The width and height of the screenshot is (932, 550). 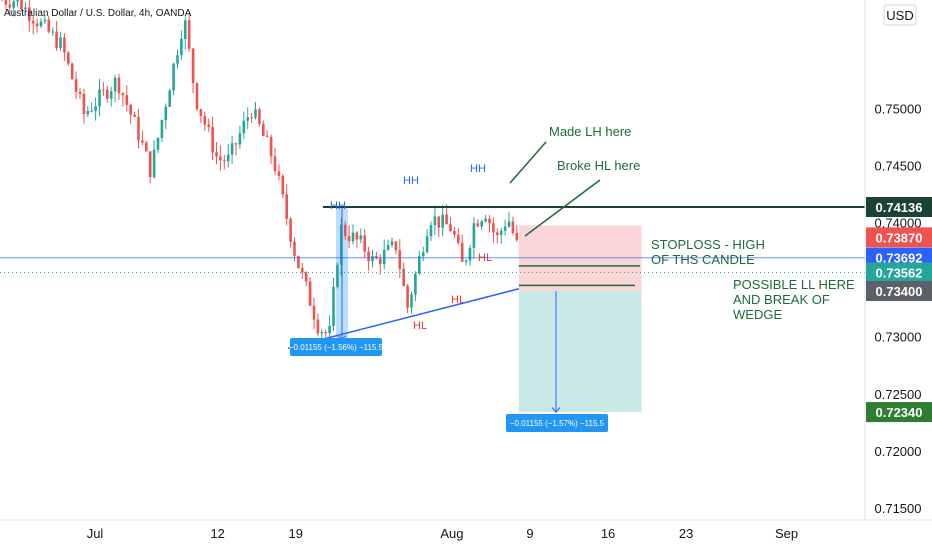 What do you see at coordinates (458, 300) in the screenshot?
I see `annotation-hl-2: HL` at bounding box center [458, 300].